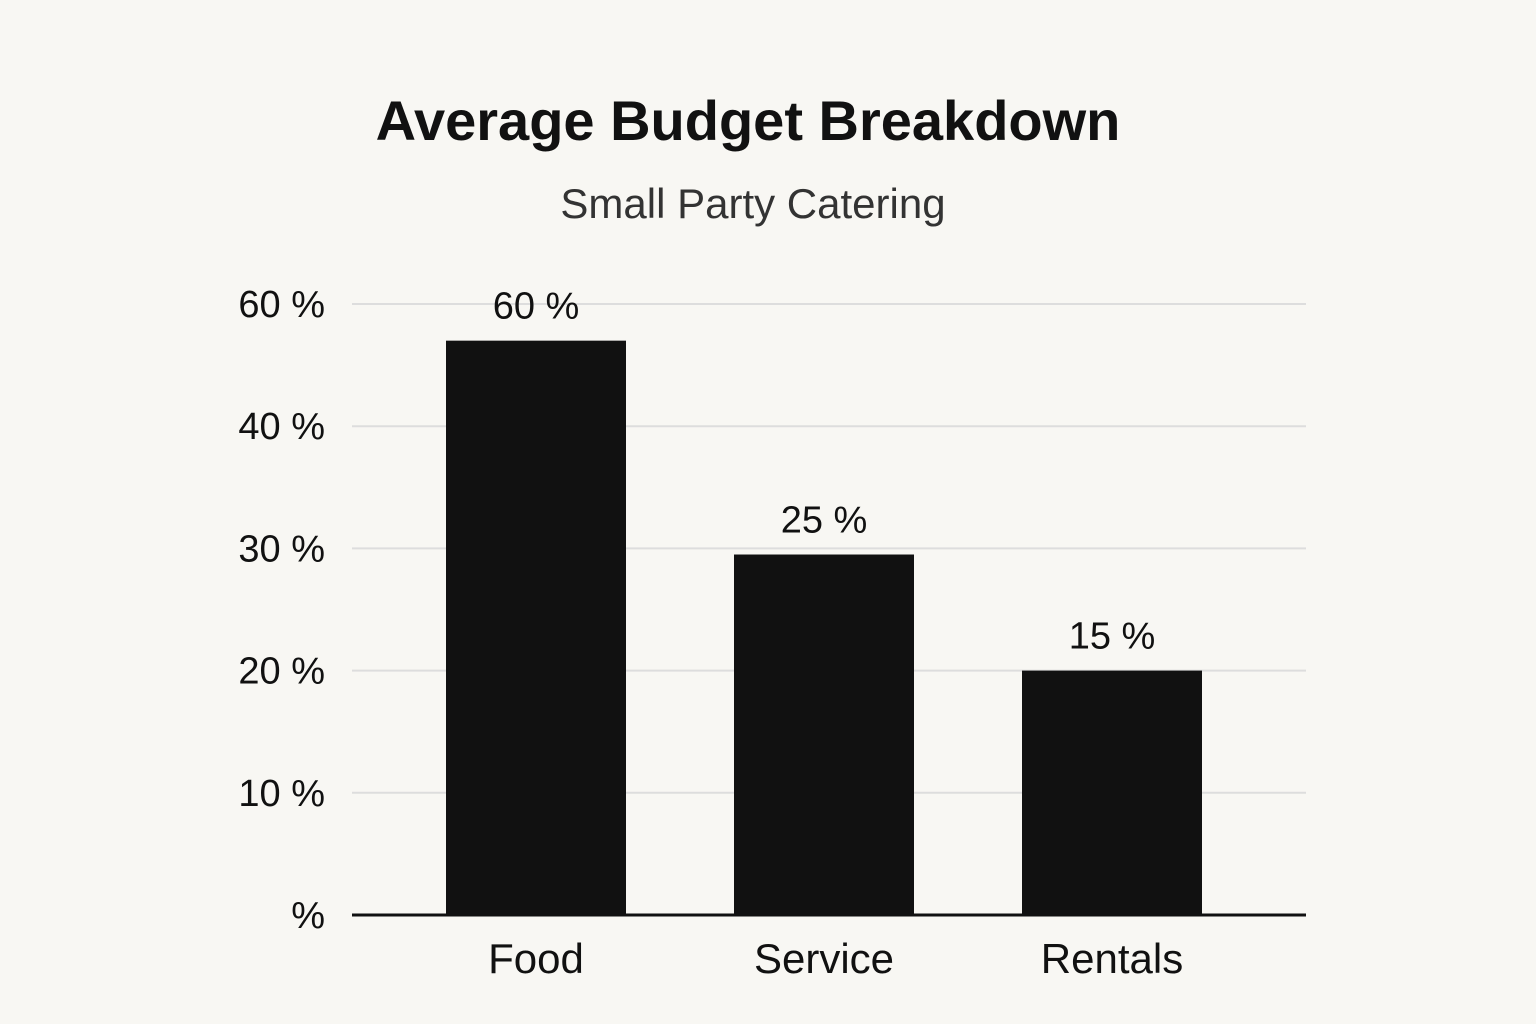 Image resolution: width=1536 pixels, height=1024 pixels. Describe the element at coordinates (748, 120) in the screenshot. I see `chart-title: Average Budget Breakdown` at that location.